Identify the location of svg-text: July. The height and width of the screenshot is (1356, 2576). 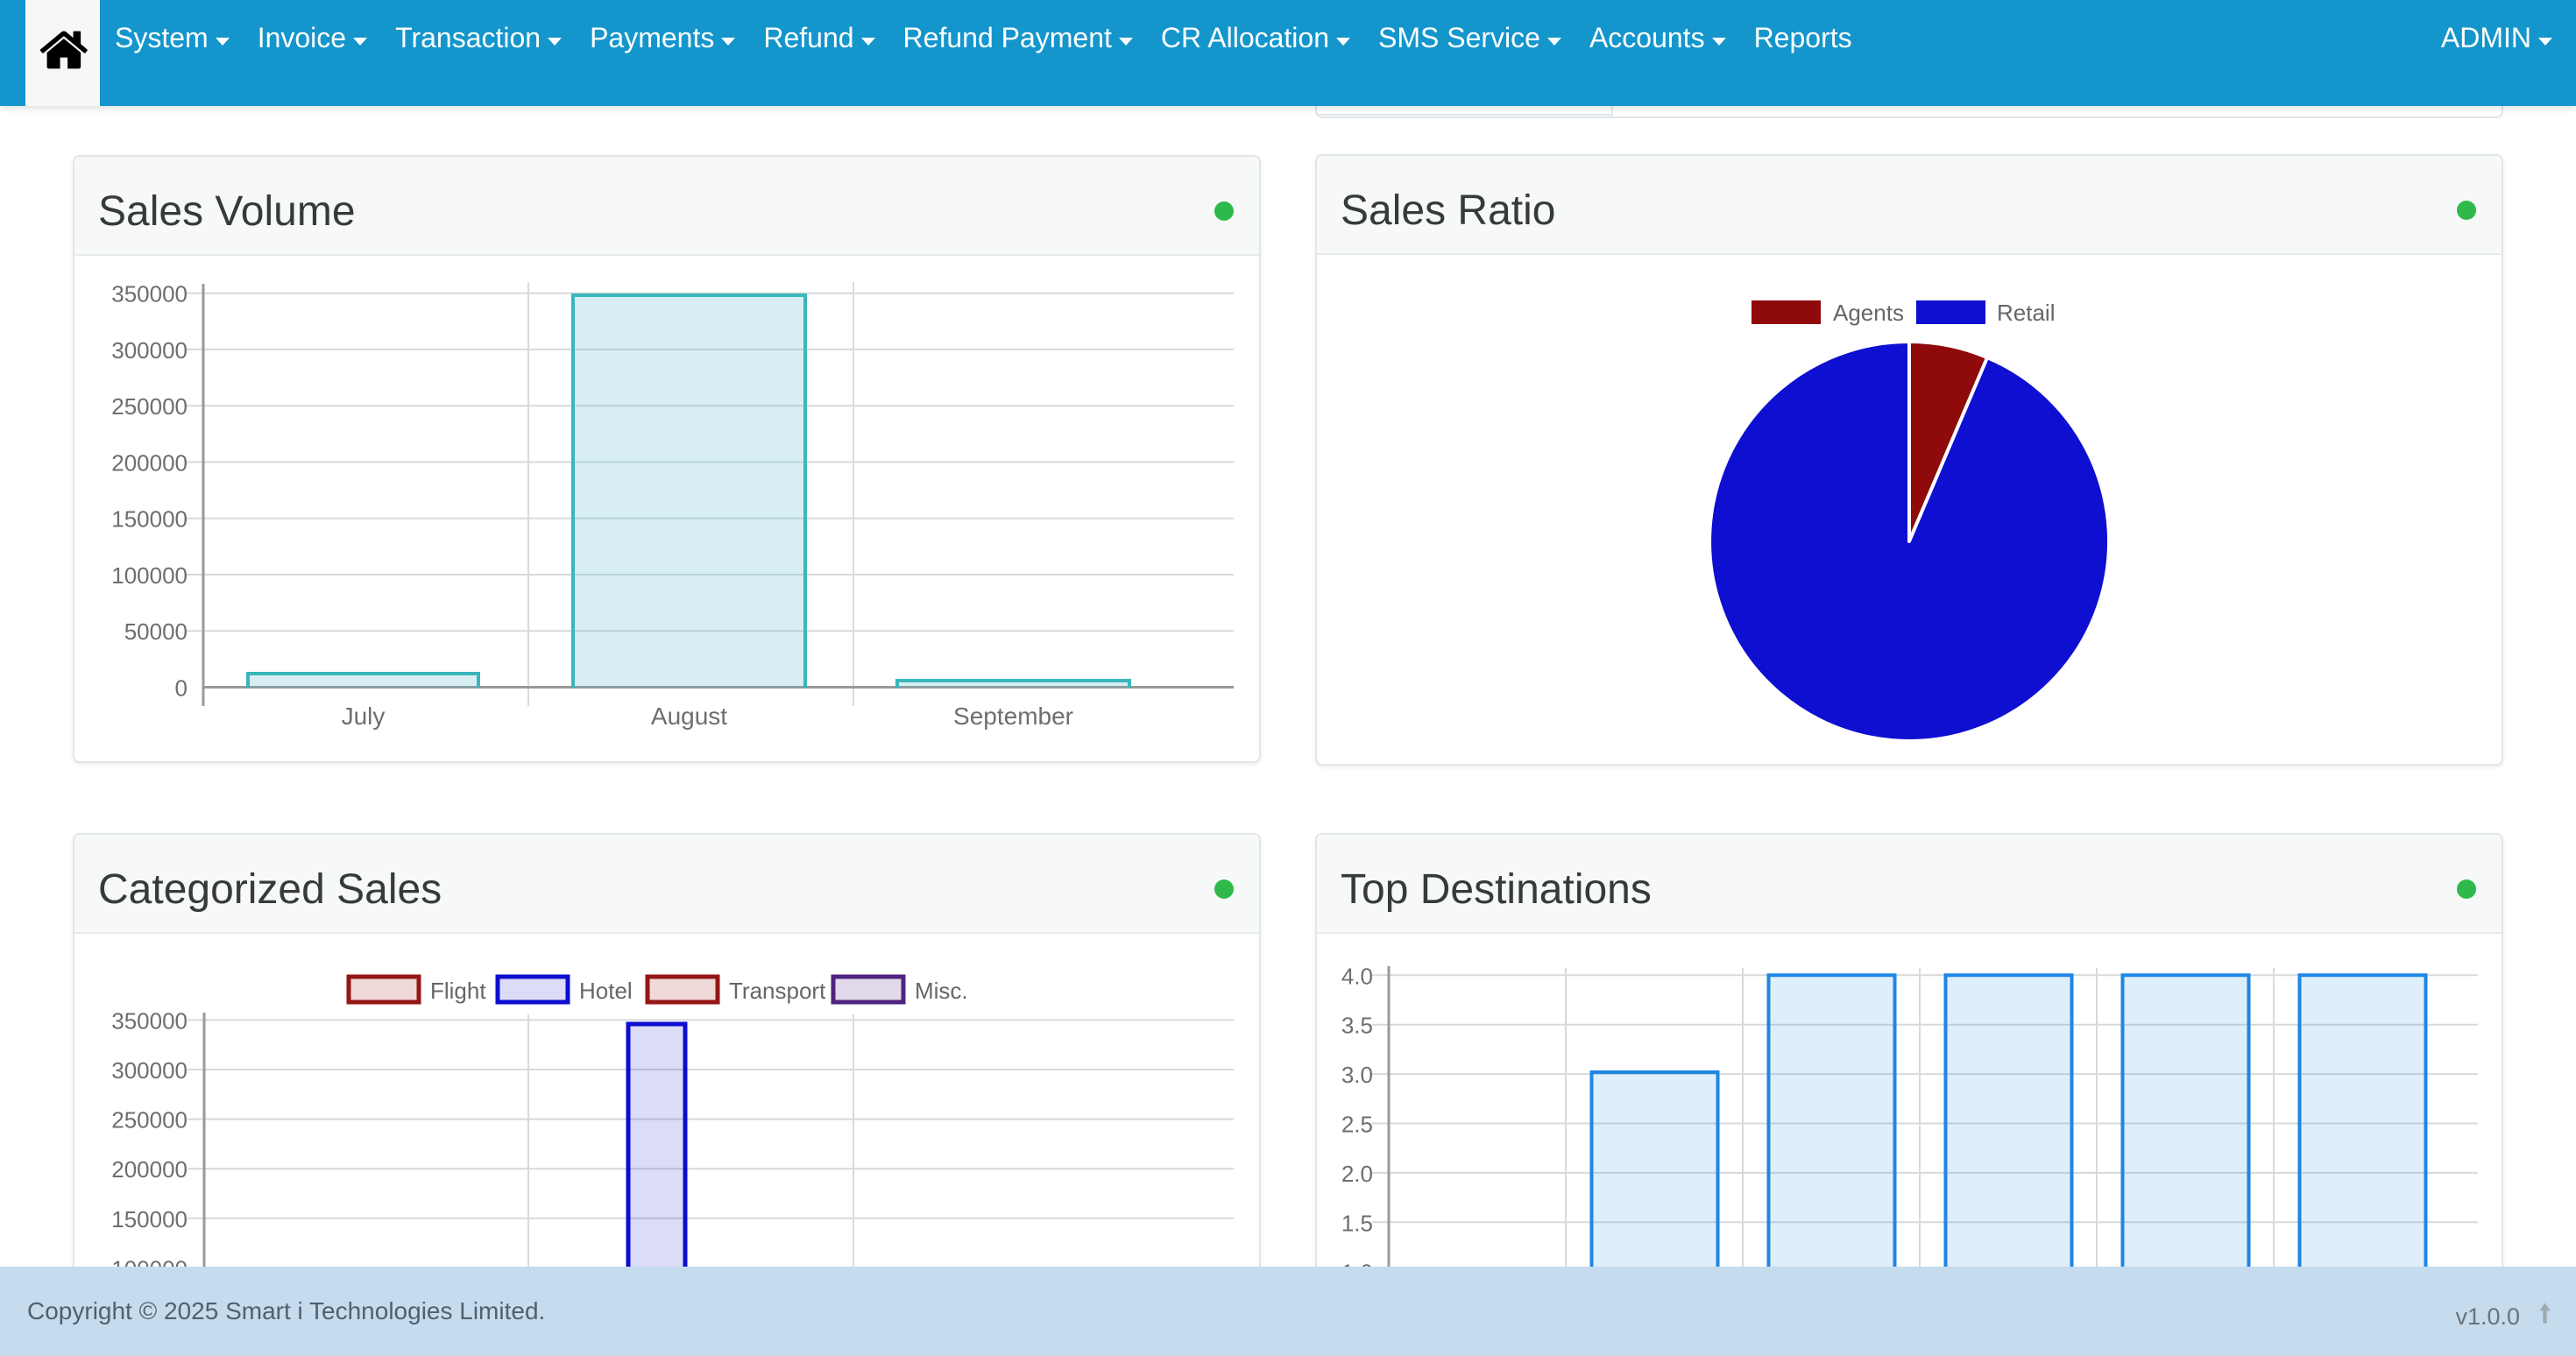
(364, 716).